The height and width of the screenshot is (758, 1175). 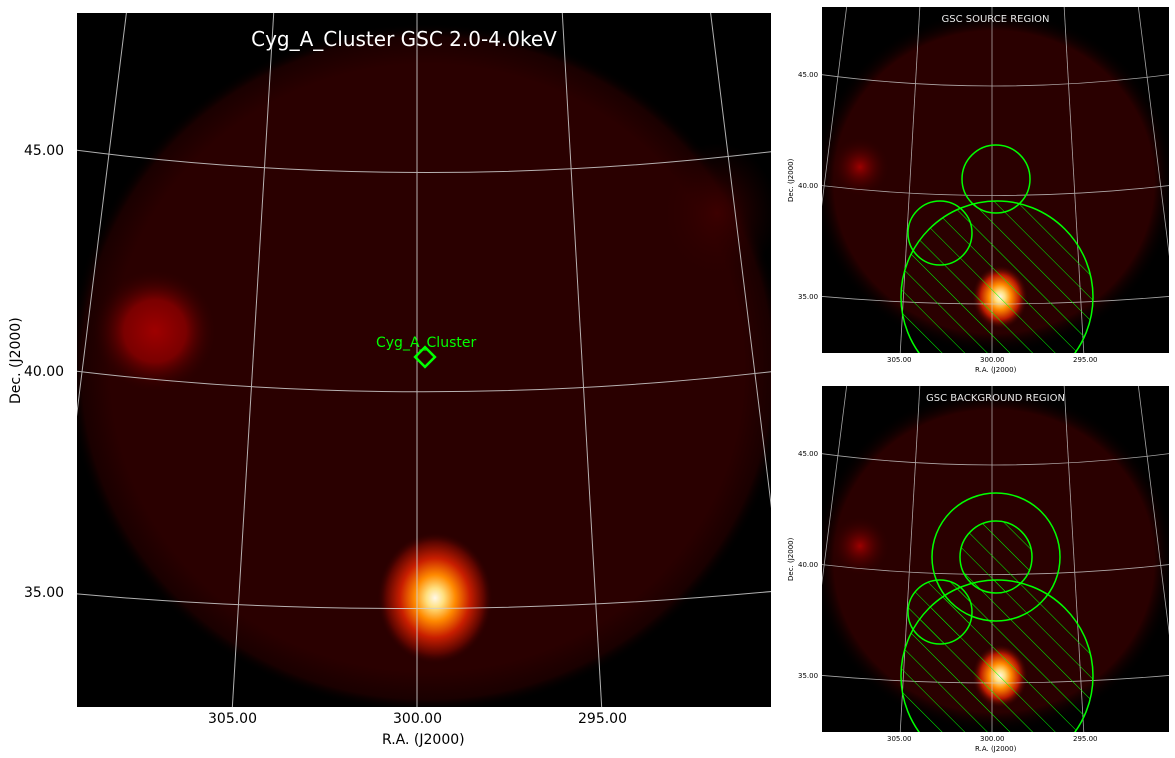 What do you see at coordinates (404, 39) in the screenshot?
I see `main-title: Cyg_A_Cluster GSC 2.0-4.0keV` at bounding box center [404, 39].